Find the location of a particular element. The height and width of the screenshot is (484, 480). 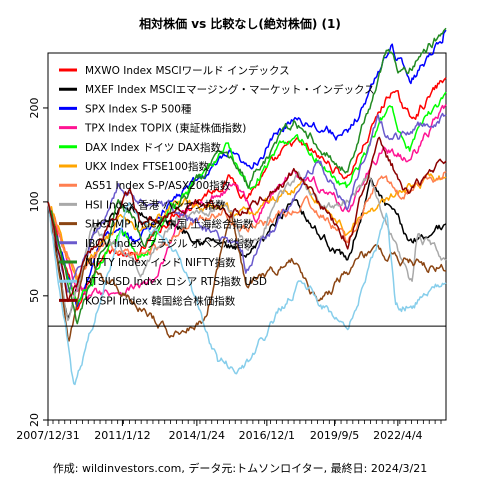

legend-label-7: AS51 Index S-P/ASX200指数 is located at coordinates (158, 185).